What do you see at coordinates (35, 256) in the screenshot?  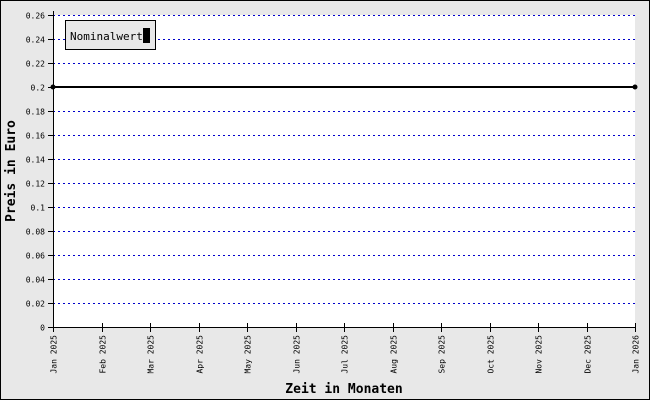 I see `y-tick-label: 0.06` at bounding box center [35, 256].